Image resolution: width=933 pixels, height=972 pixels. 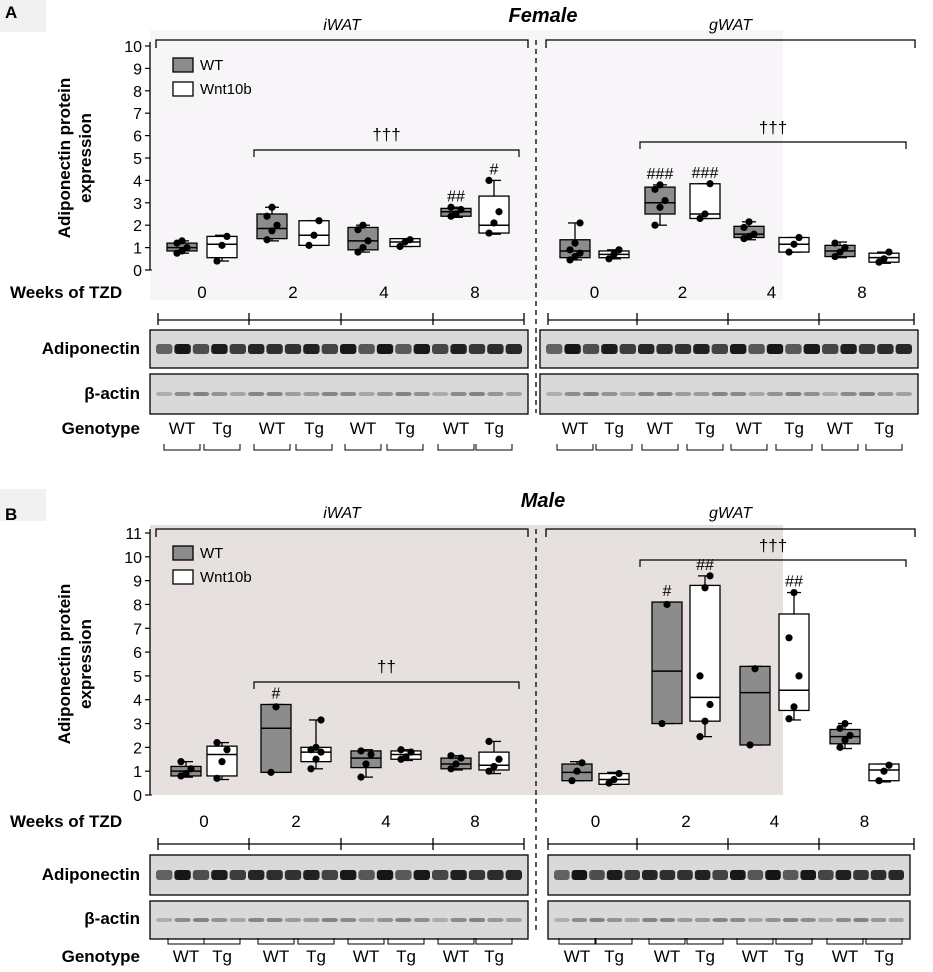 What do you see at coordinates (133, 534) in the screenshot?
I see `panel-b-y-tick-label: 11` at bounding box center [133, 534].